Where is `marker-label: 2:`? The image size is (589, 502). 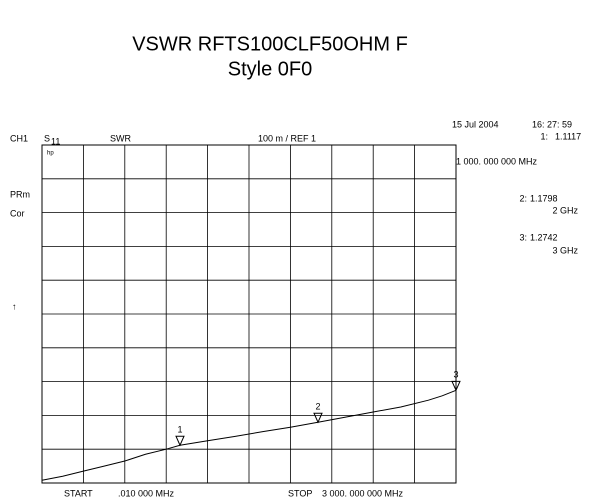 marker-label: 2: is located at coordinates (523, 198).